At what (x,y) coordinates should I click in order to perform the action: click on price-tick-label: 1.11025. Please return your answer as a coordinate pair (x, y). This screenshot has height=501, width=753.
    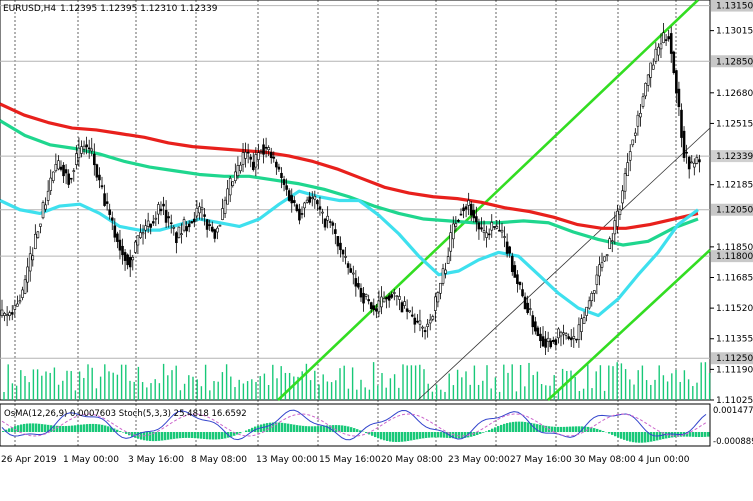
    Looking at the image, I should click on (734, 401).